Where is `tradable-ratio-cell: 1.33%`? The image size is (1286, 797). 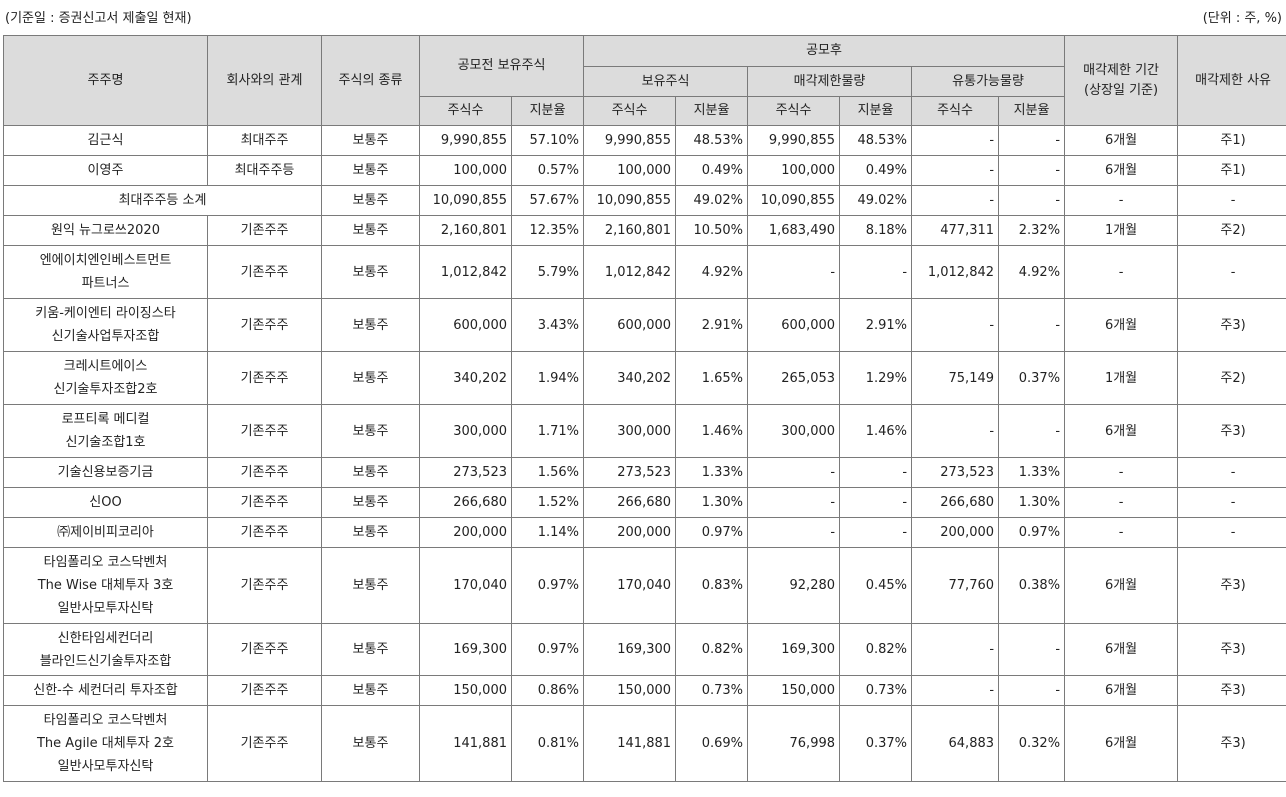
tradable-ratio-cell: 1.33% is located at coordinates (1032, 472).